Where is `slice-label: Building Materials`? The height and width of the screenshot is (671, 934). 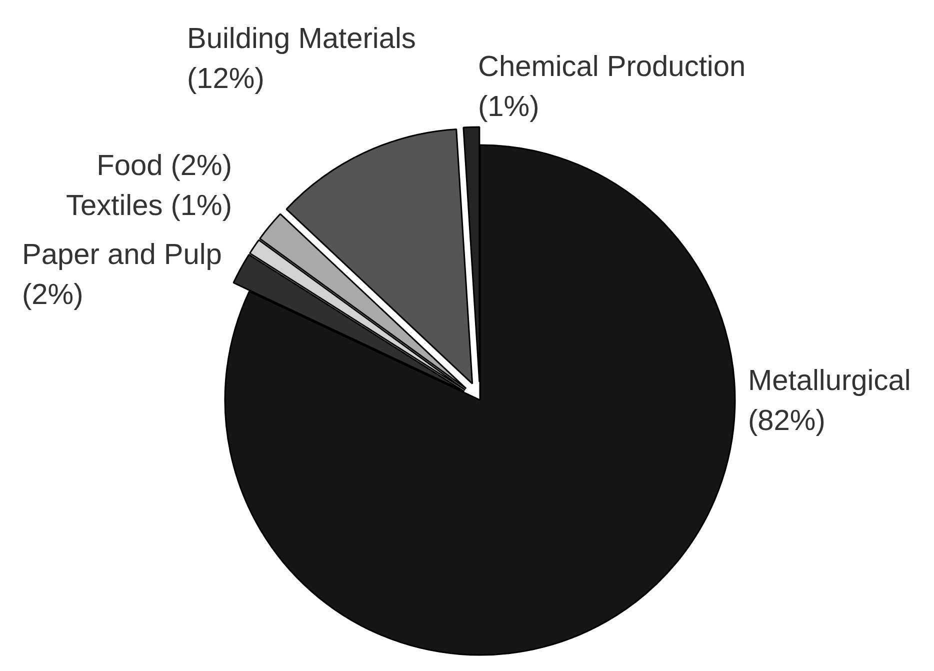
slice-label: Building Materials is located at coordinates (301, 39).